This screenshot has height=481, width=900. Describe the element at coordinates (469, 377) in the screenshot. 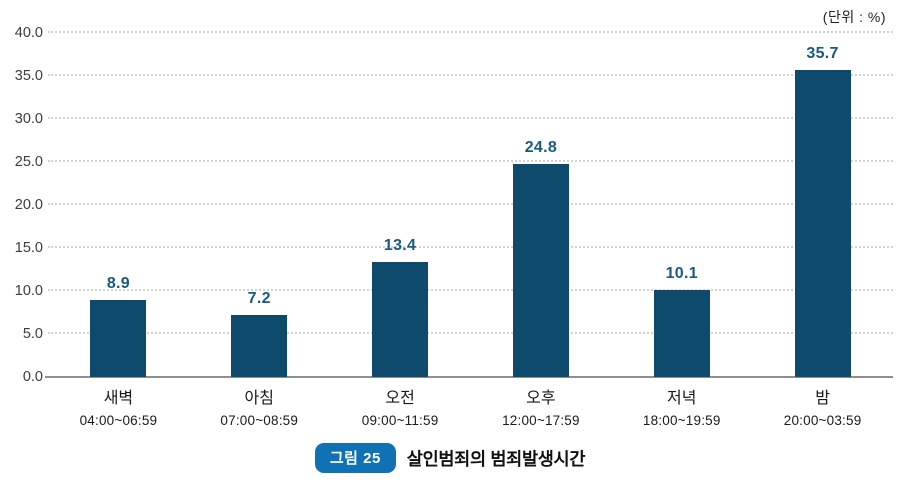

I see `x-axis-line` at that location.